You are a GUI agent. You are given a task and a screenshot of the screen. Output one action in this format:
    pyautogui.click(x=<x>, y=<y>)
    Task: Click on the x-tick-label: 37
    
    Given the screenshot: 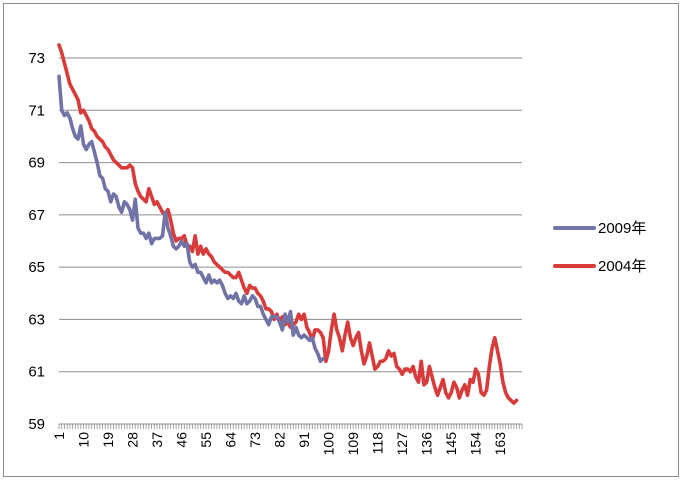 What is the action you would take?
    pyautogui.click(x=157, y=440)
    